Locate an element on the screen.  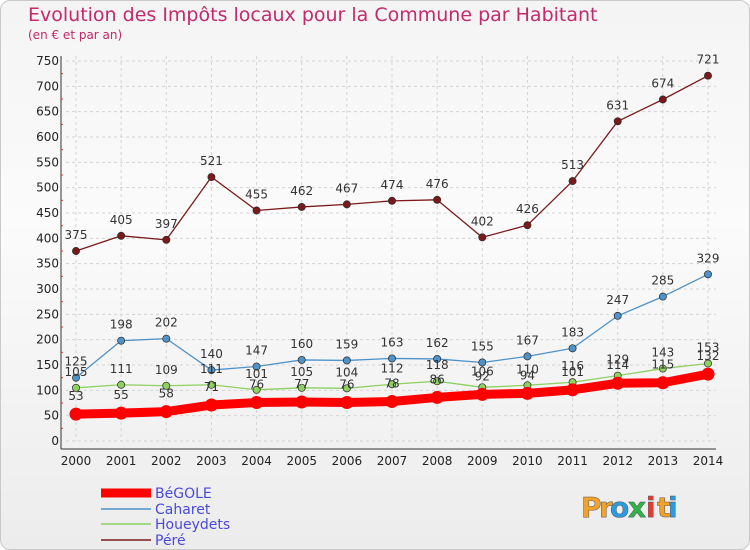
data-label: 476 is located at coordinates (437, 184).